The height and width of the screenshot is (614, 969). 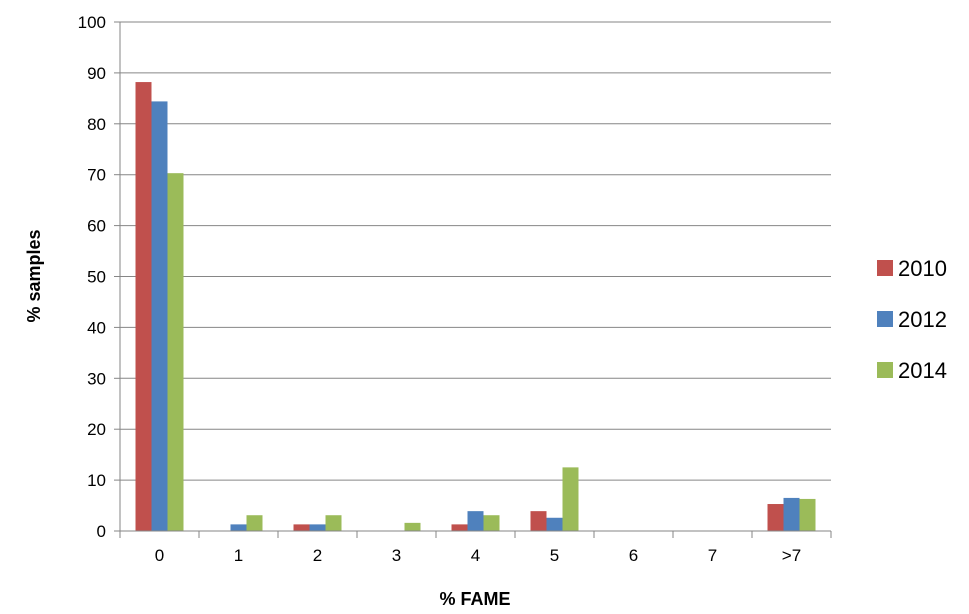 I want to click on legend-swatch-2012, so click(x=885, y=319).